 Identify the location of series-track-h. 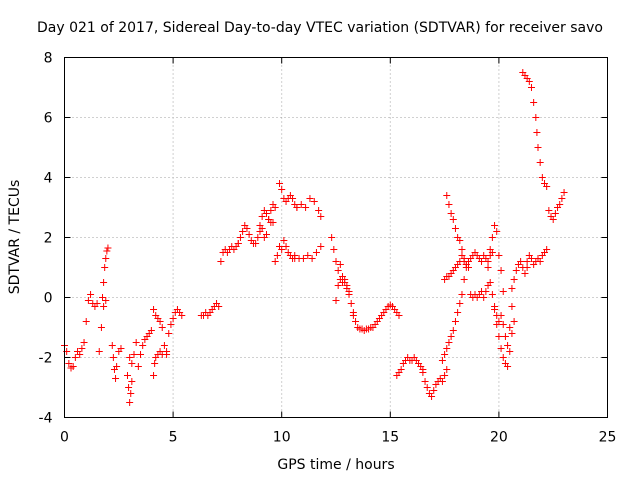
(158, 363).